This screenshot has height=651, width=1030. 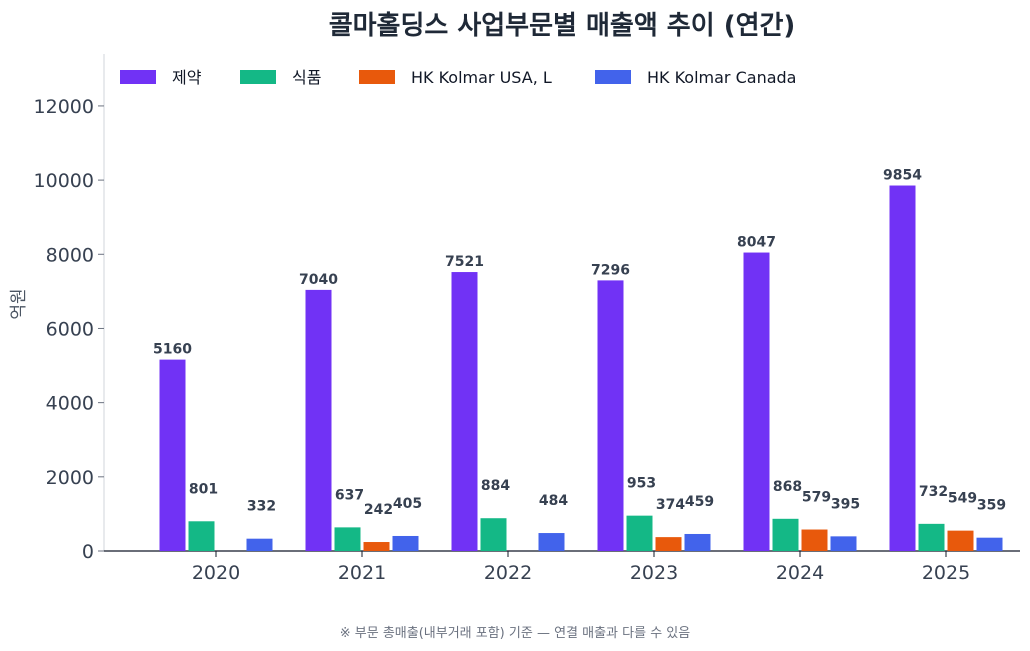 I want to click on data-label: 579, so click(x=816, y=498).